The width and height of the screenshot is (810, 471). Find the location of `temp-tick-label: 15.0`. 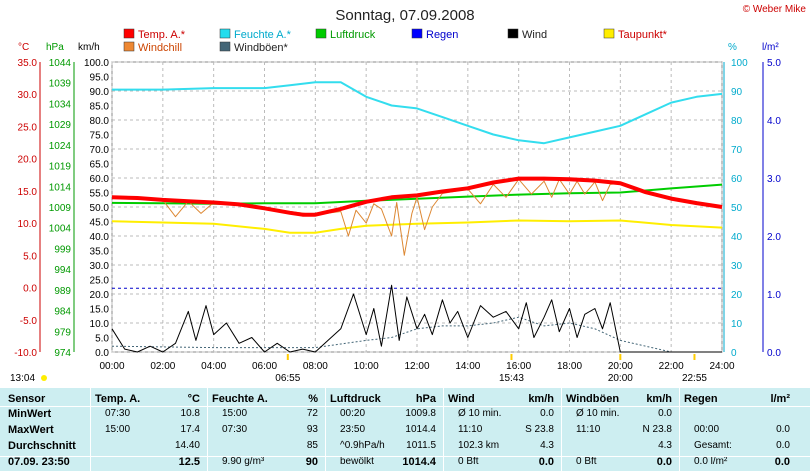

temp-tick-label: 15.0 is located at coordinates (28, 192).